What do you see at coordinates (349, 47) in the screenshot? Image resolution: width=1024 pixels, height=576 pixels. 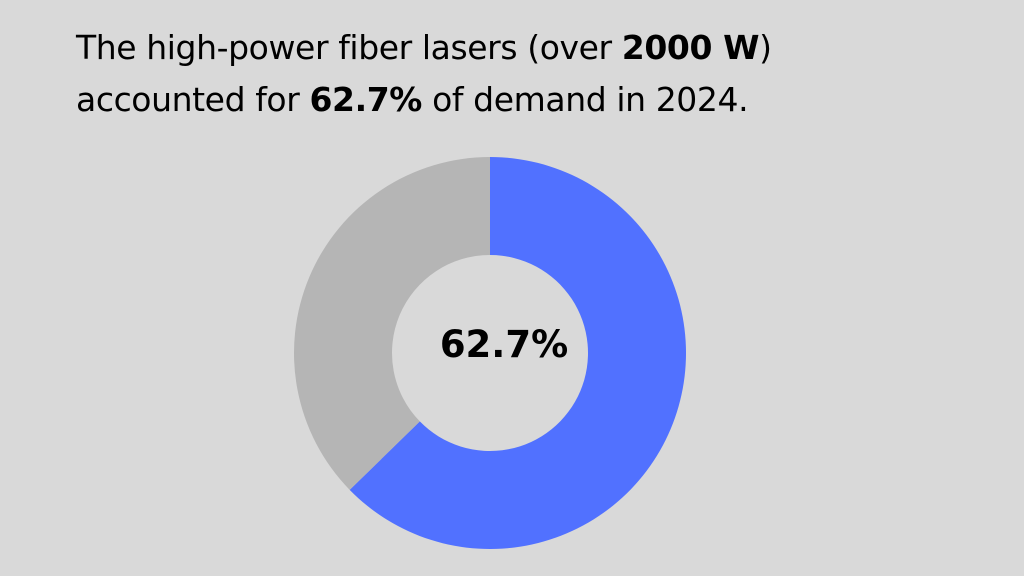 I see `headline-text: The high-power fiber lasers (over` at bounding box center [349, 47].